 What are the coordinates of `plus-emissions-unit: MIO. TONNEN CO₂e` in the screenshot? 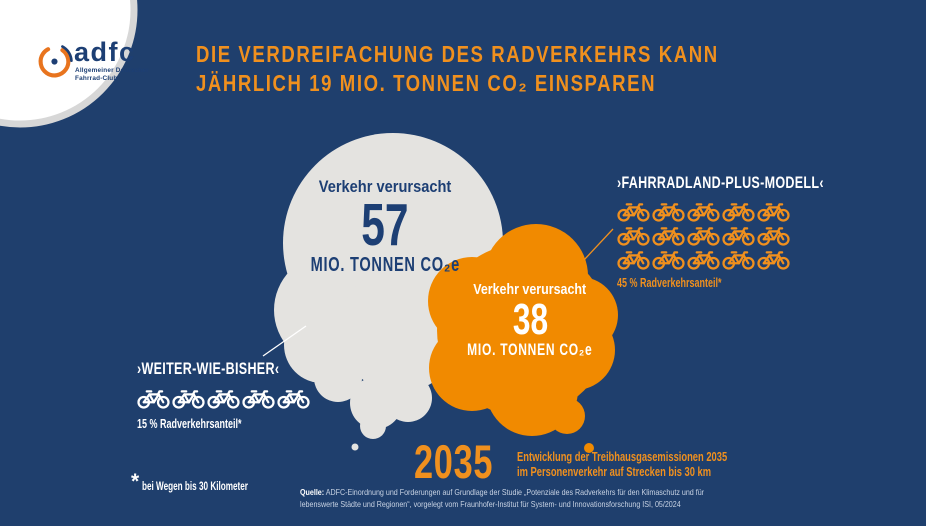 It's located at (530, 350).